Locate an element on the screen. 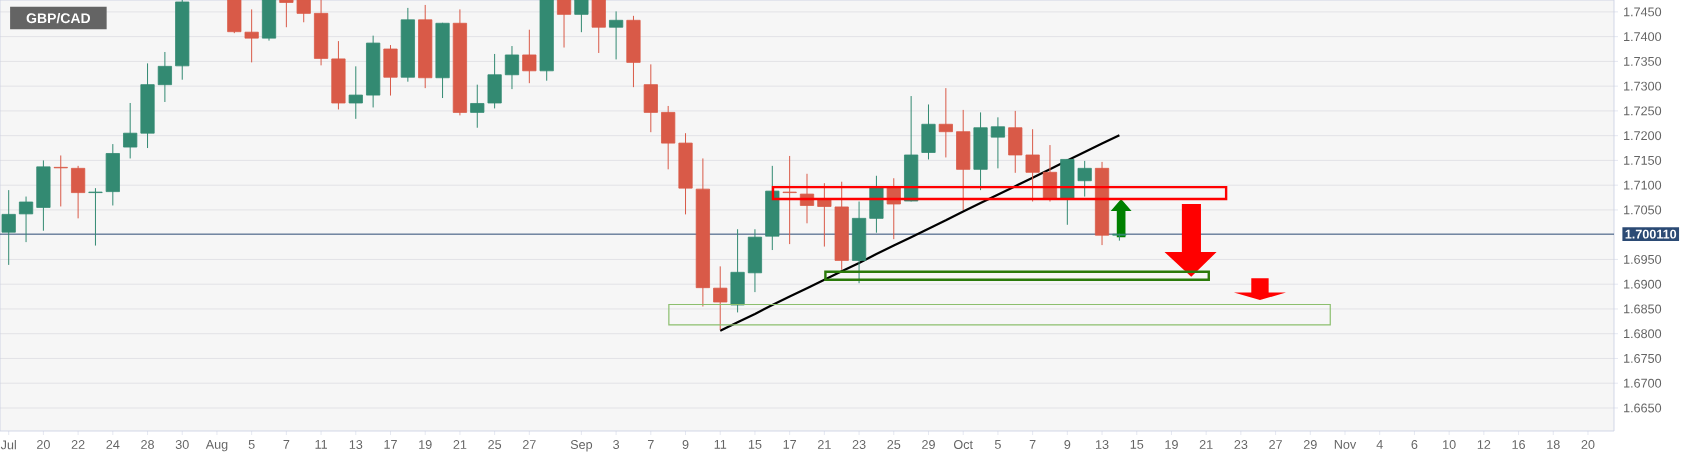  y-tick-label: 1.6950 is located at coordinates (1643, 259).